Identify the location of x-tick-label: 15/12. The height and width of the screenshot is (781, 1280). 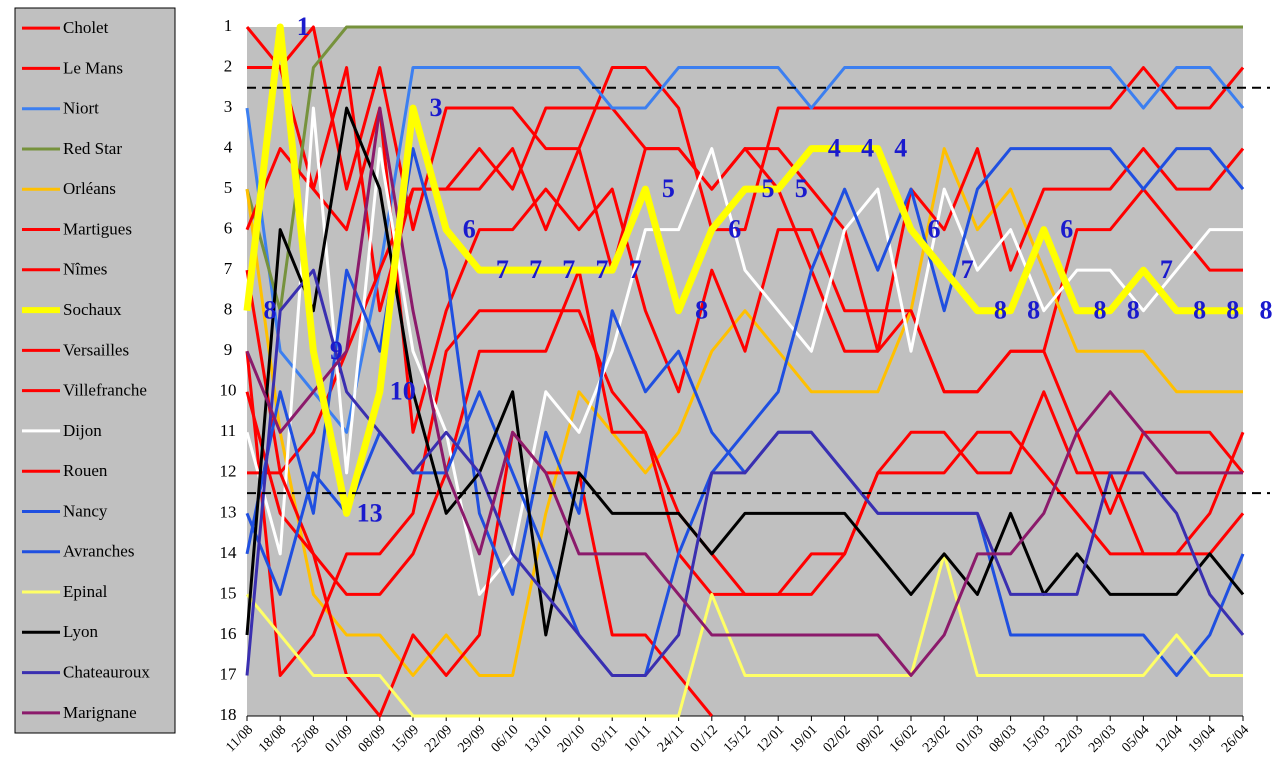
(737, 738).